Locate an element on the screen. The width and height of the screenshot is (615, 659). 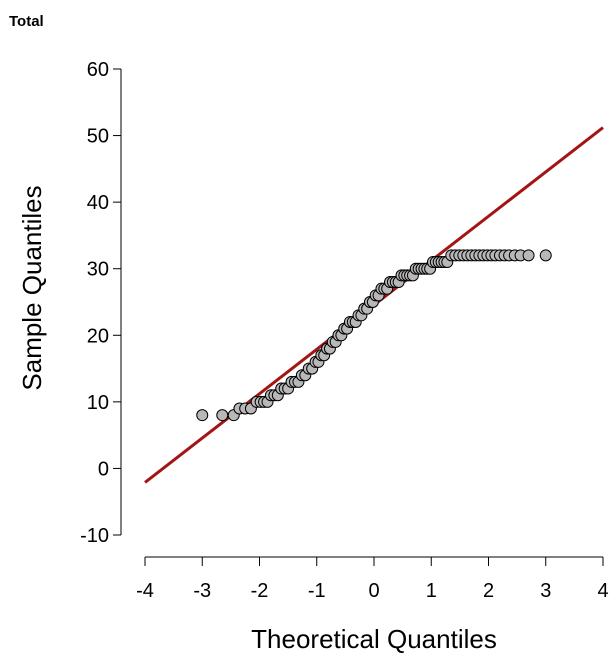
x-tick-label: -4 is located at coordinates (145, 591).